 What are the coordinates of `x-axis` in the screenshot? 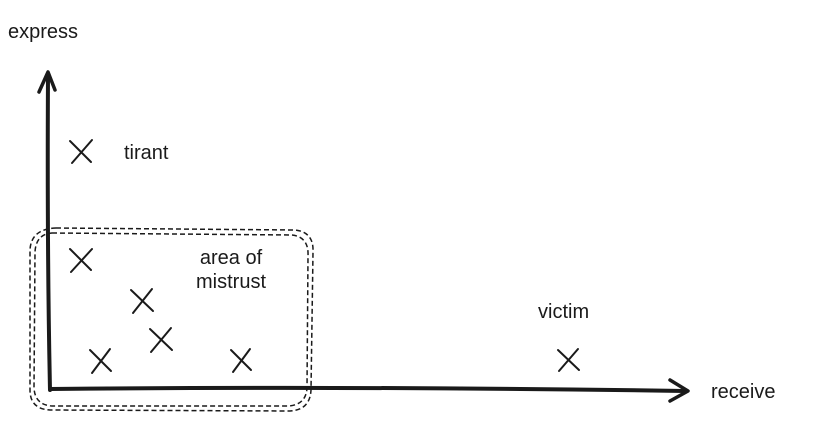 It's located at (369, 390).